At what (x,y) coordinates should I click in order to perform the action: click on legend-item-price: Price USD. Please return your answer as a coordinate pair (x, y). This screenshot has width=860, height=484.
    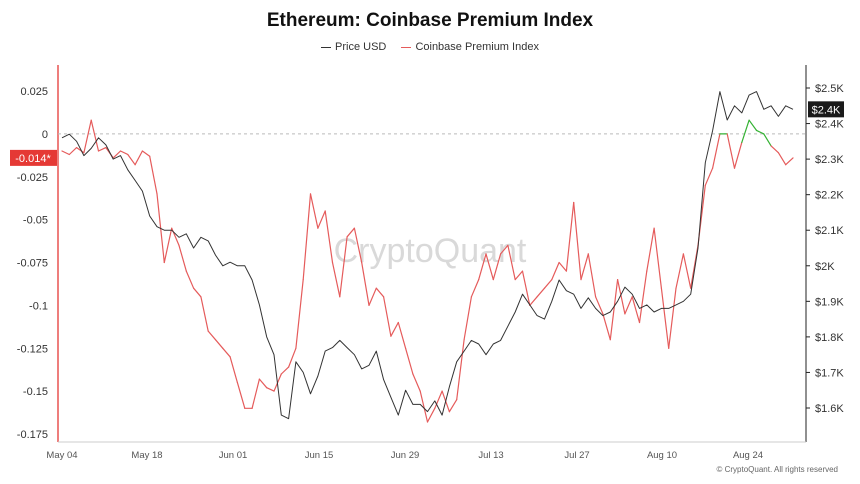
    Looking at the image, I should click on (353, 47).